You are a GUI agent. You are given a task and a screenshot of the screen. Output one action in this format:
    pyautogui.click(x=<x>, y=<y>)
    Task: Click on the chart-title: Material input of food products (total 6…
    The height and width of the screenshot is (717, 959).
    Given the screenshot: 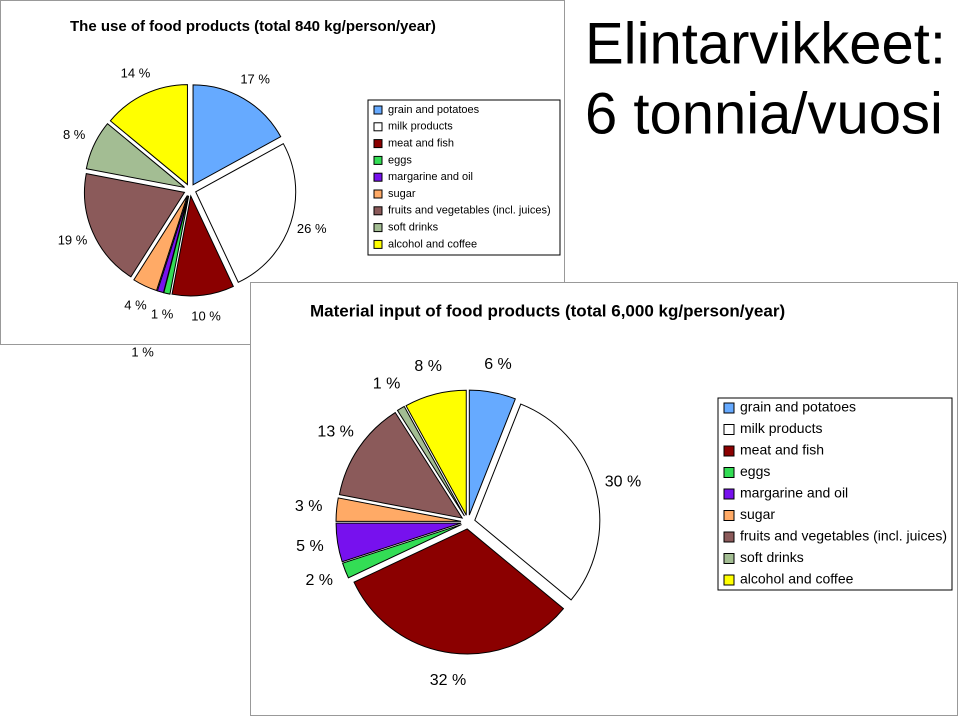 What is the action you would take?
    pyautogui.click(x=547, y=310)
    